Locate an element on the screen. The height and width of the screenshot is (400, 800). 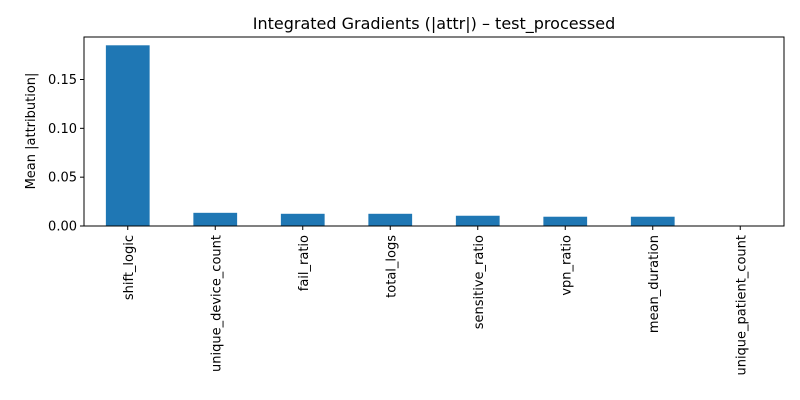
x-tick-label: unique_device_count is located at coordinates (216, 303).